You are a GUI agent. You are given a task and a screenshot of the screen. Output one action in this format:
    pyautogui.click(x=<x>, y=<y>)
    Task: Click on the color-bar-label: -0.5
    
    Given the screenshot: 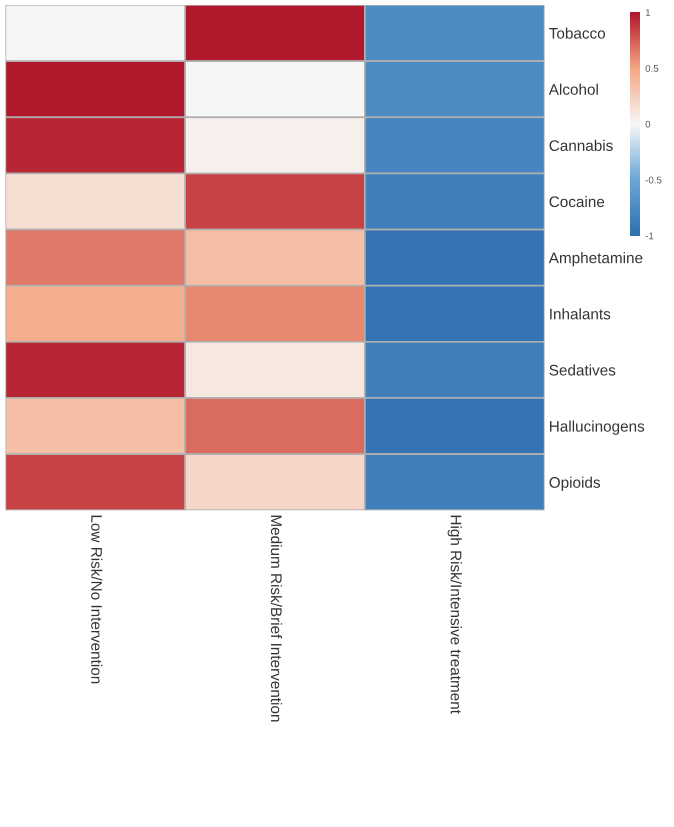 What is the action you would take?
    pyautogui.click(x=654, y=180)
    